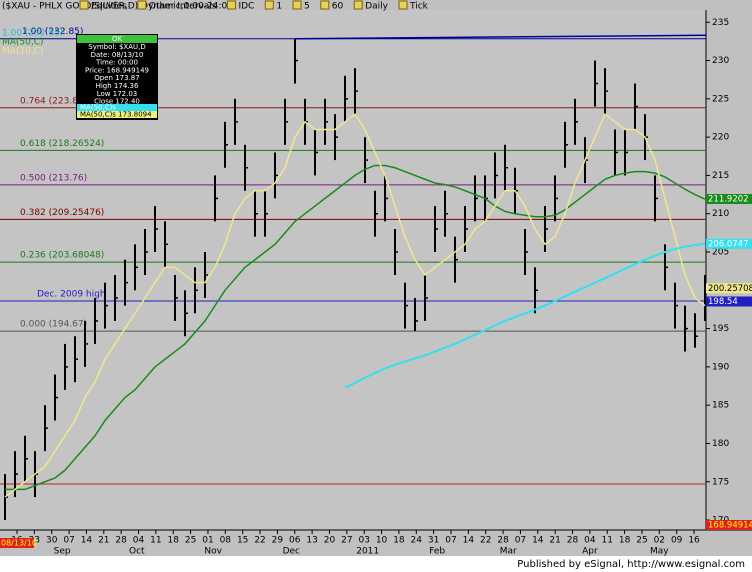 This screenshot has height=572, width=752. What do you see at coordinates (720, 176) in the screenshot?
I see `y-tick-label: 215` at bounding box center [720, 176].